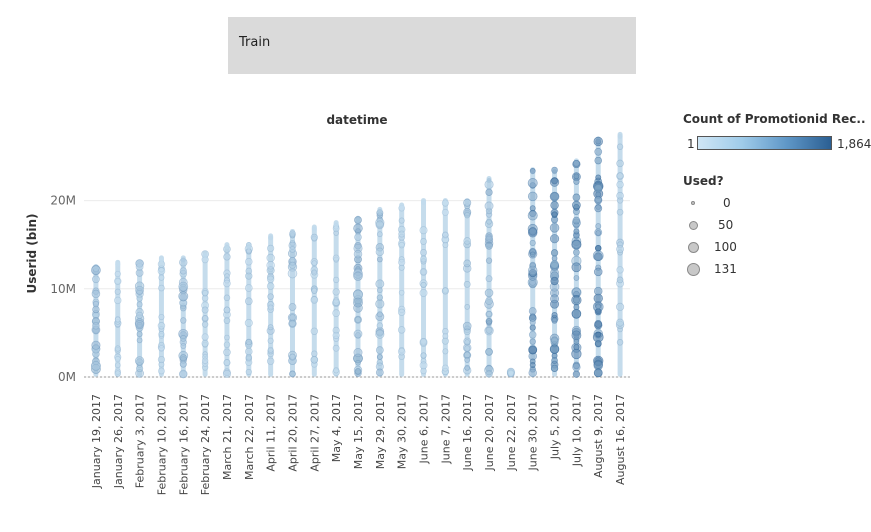 The height and width of the screenshot is (532, 871). What do you see at coordinates (432, 45) in the screenshot?
I see `title-box: Train` at bounding box center [432, 45].